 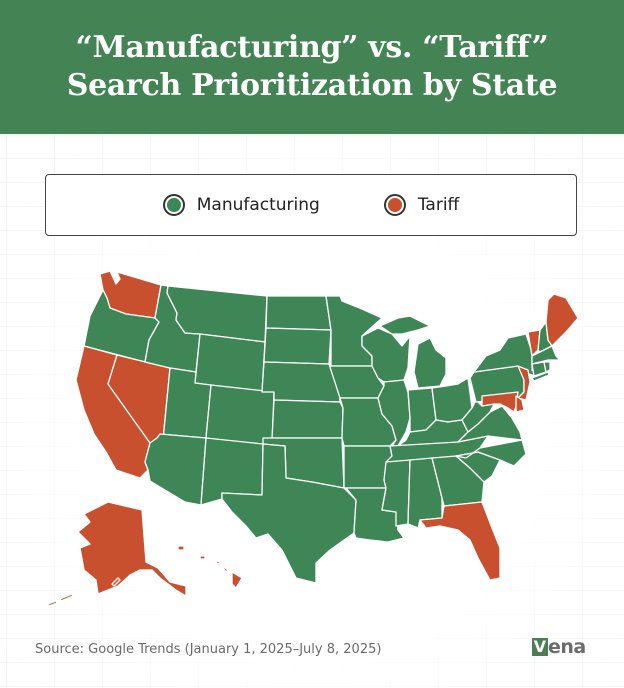 What do you see at coordinates (210, 567) in the screenshot?
I see `state-hi` at bounding box center [210, 567].